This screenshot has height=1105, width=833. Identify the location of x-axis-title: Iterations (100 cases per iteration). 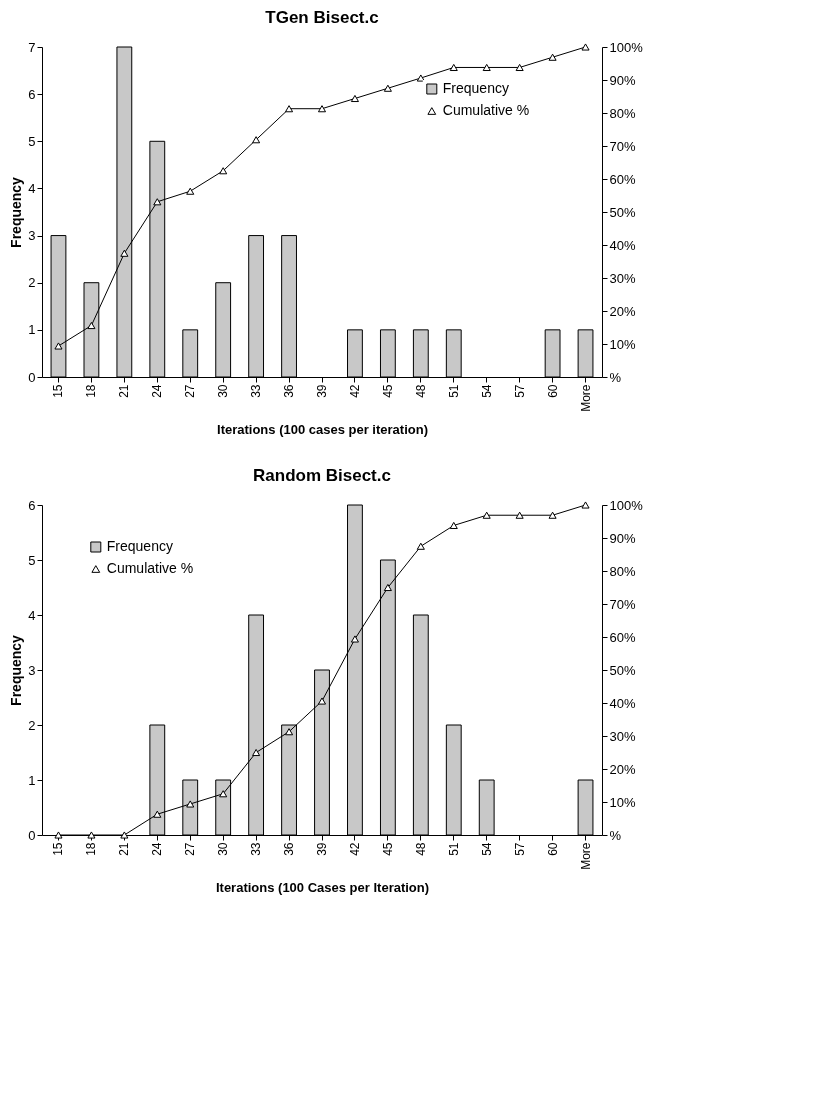
(322, 429).